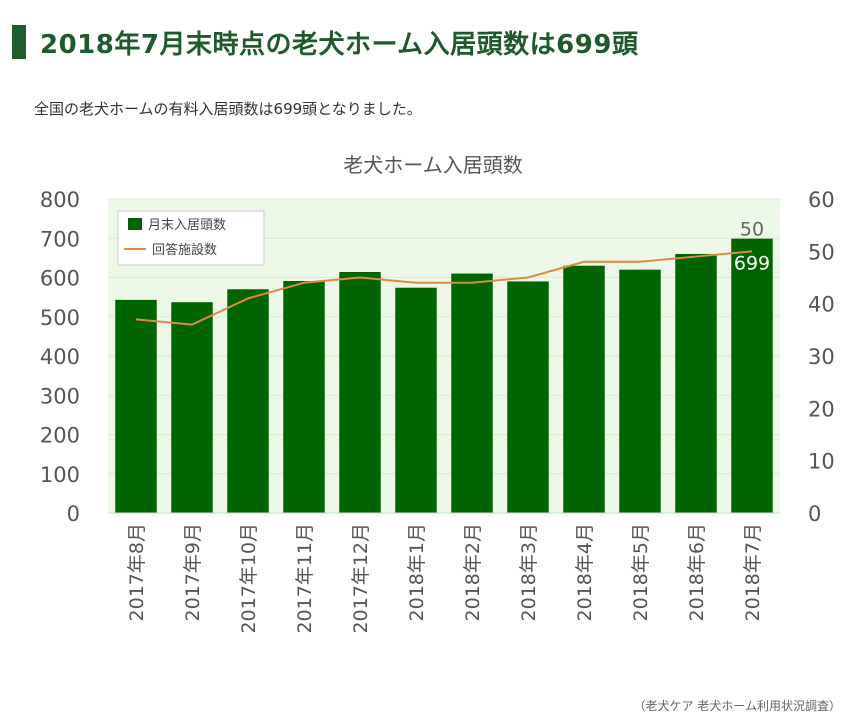 This screenshot has height=724, width=863. What do you see at coordinates (697, 572) in the screenshot?
I see `category-label: 2018年6月` at bounding box center [697, 572].